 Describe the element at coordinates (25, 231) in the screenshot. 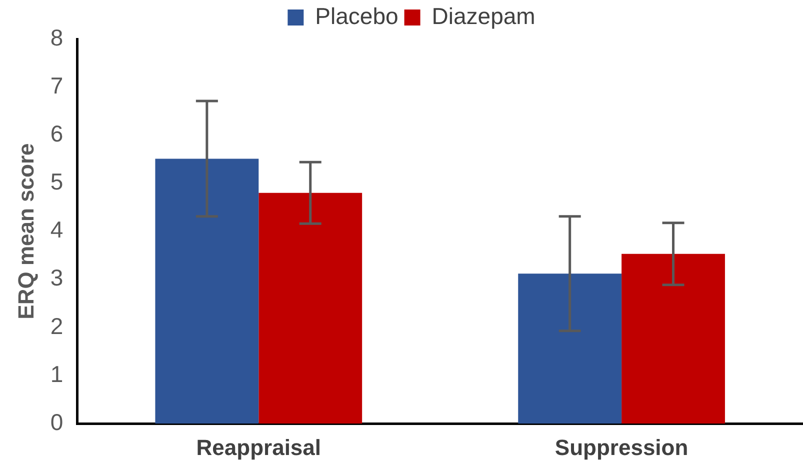

I see `y-axis-title: ERQ mean score` at that location.